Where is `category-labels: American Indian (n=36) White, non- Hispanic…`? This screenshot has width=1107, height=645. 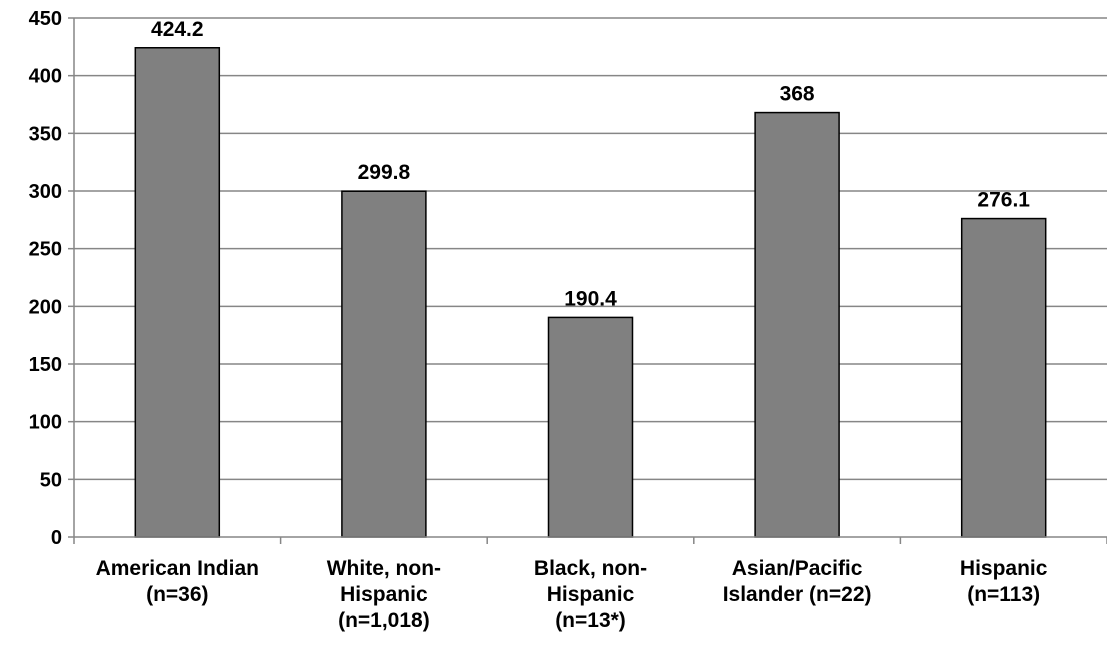 category-labels: American Indian (n=36) White, non- Hispanic… is located at coordinates (572, 594).